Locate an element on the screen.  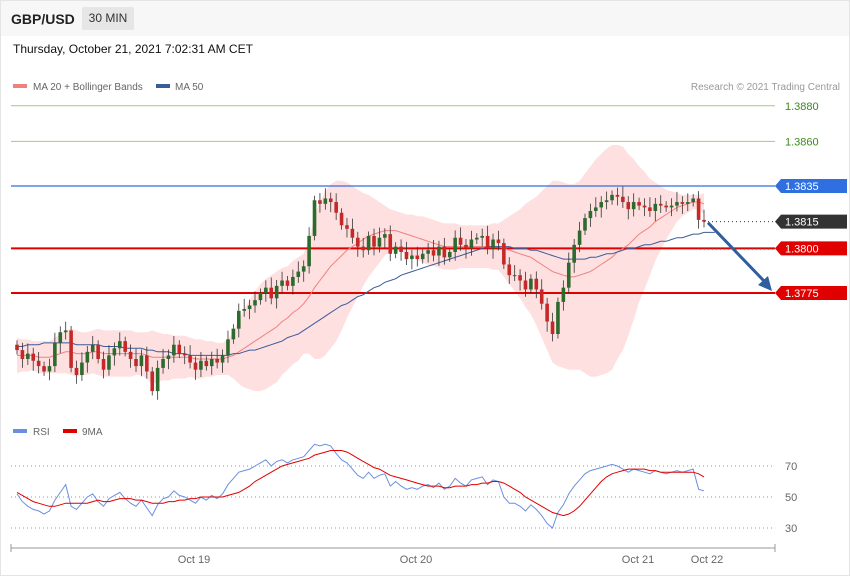
level-label-1-3860: 1.3860 is located at coordinates (802, 142).